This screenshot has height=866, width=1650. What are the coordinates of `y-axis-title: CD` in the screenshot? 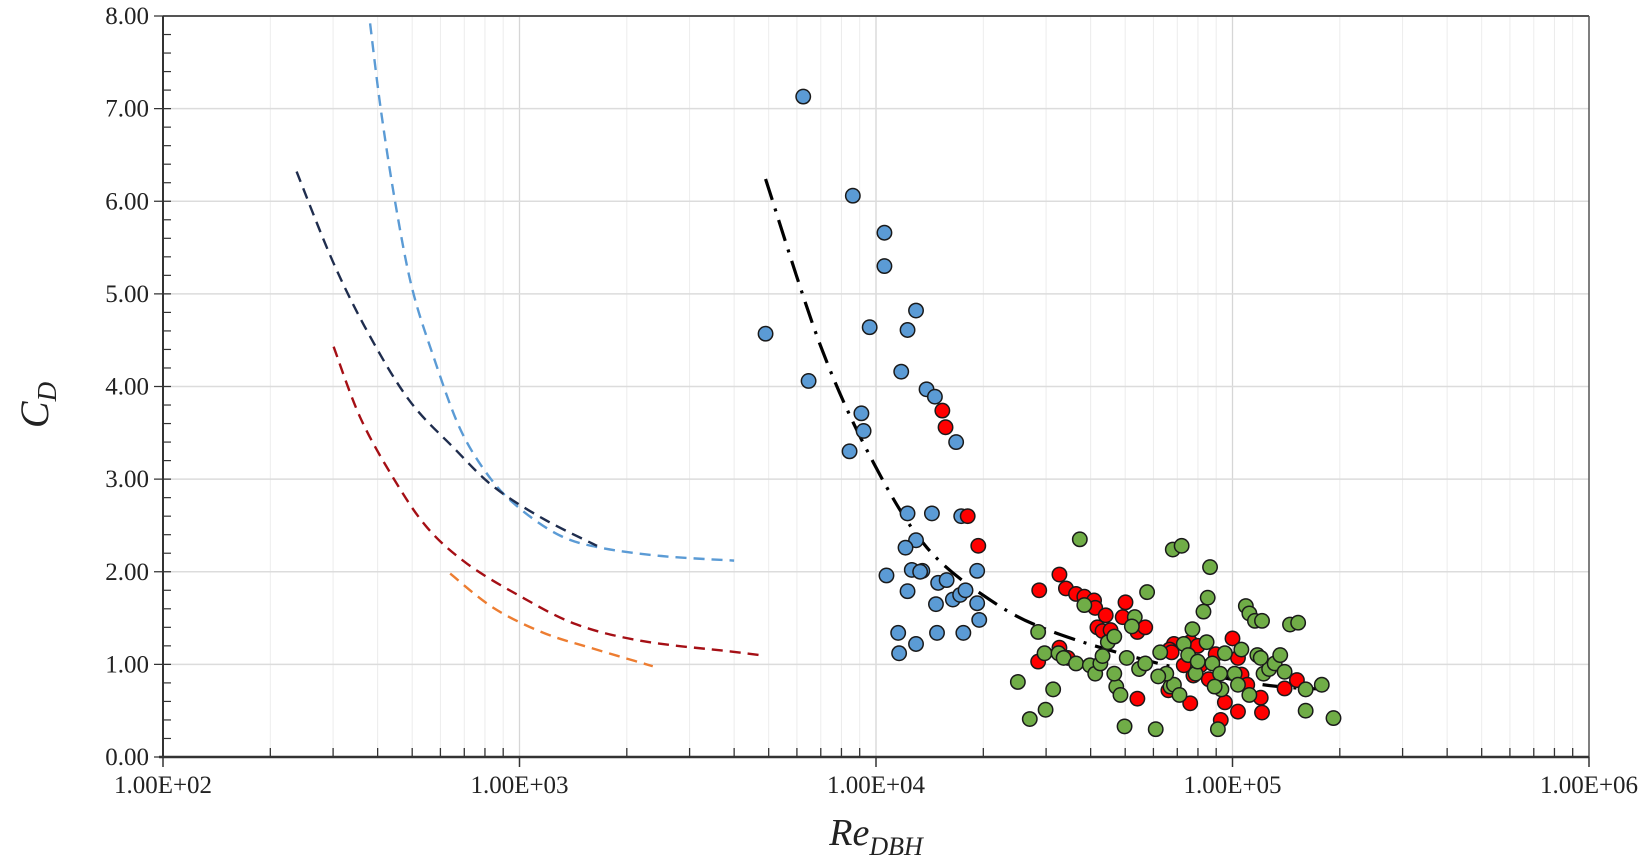 It's located at (37, 404).